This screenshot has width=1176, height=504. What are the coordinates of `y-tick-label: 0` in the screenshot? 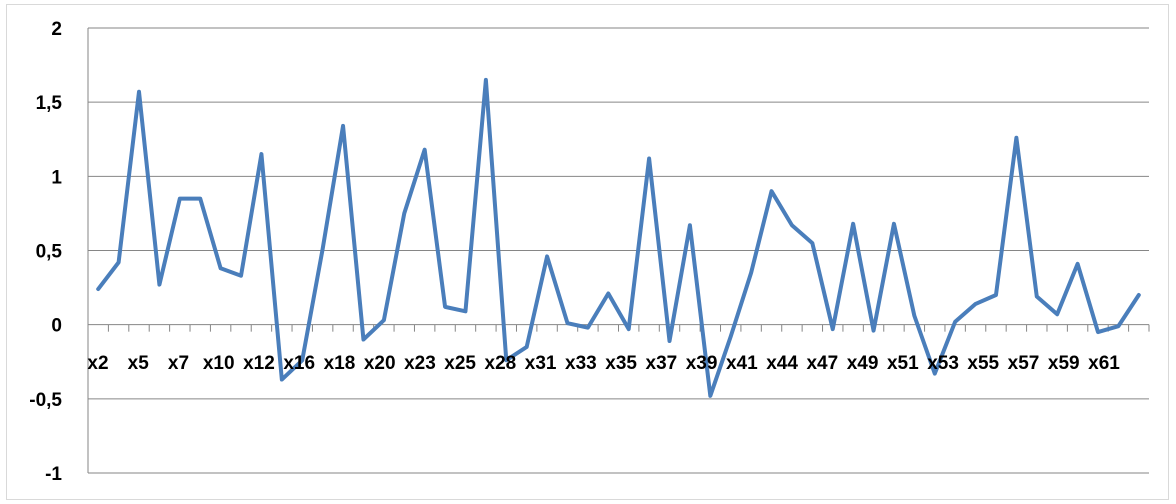 It's located at (56, 326).